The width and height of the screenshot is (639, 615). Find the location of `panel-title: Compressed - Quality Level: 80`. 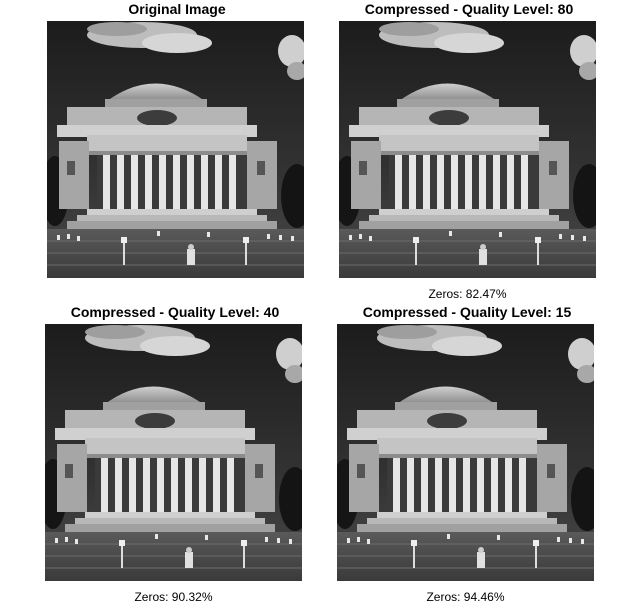

panel-title: Compressed - Quality Level: 80 is located at coordinates (469, 9).